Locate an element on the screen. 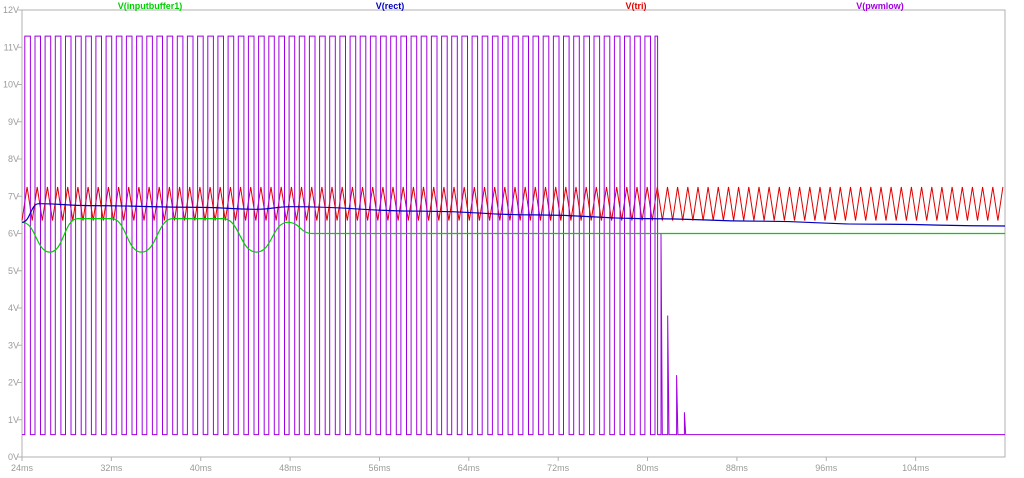 The image size is (1024, 478). y-tick-label: 10V is located at coordinates (11, 85).